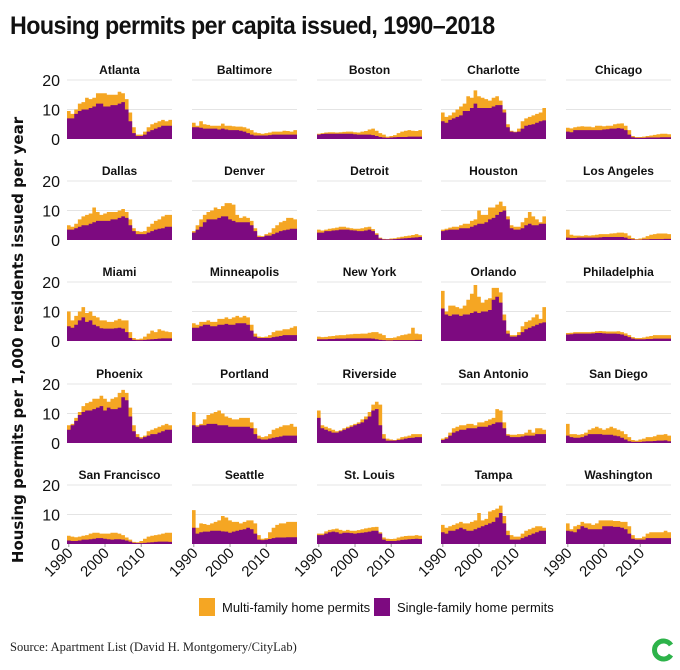 Image resolution: width=680 pixels, height=670 pixels. I want to click on panel-title: Portland, so click(244, 374).